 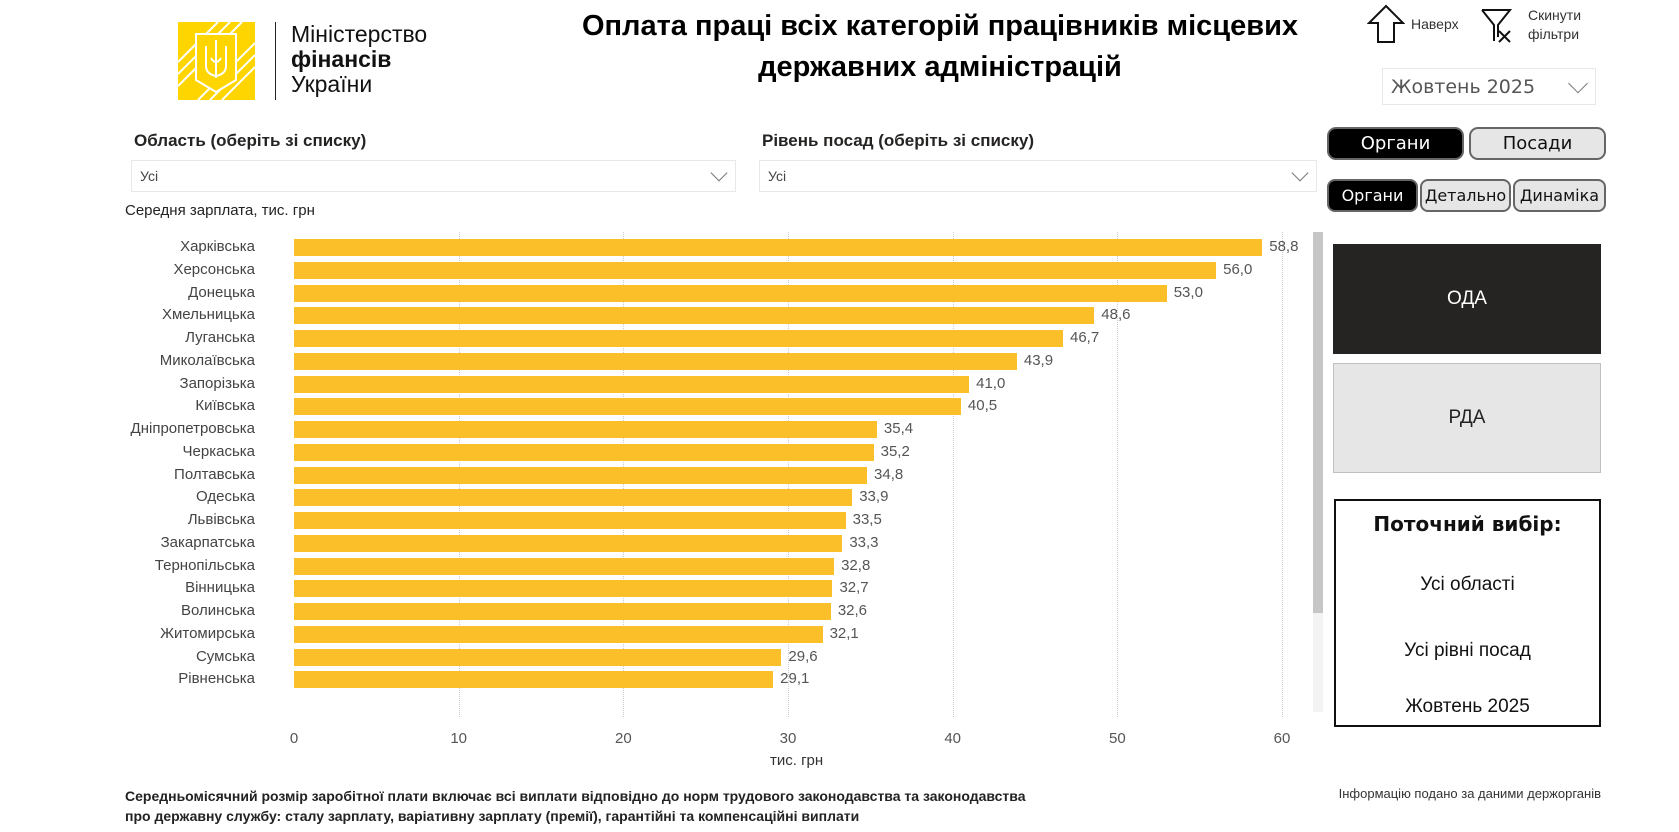 What do you see at coordinates (889, 474) in the screenshot?
I see `data-label: 34,8` at bounding box center [889, 474].